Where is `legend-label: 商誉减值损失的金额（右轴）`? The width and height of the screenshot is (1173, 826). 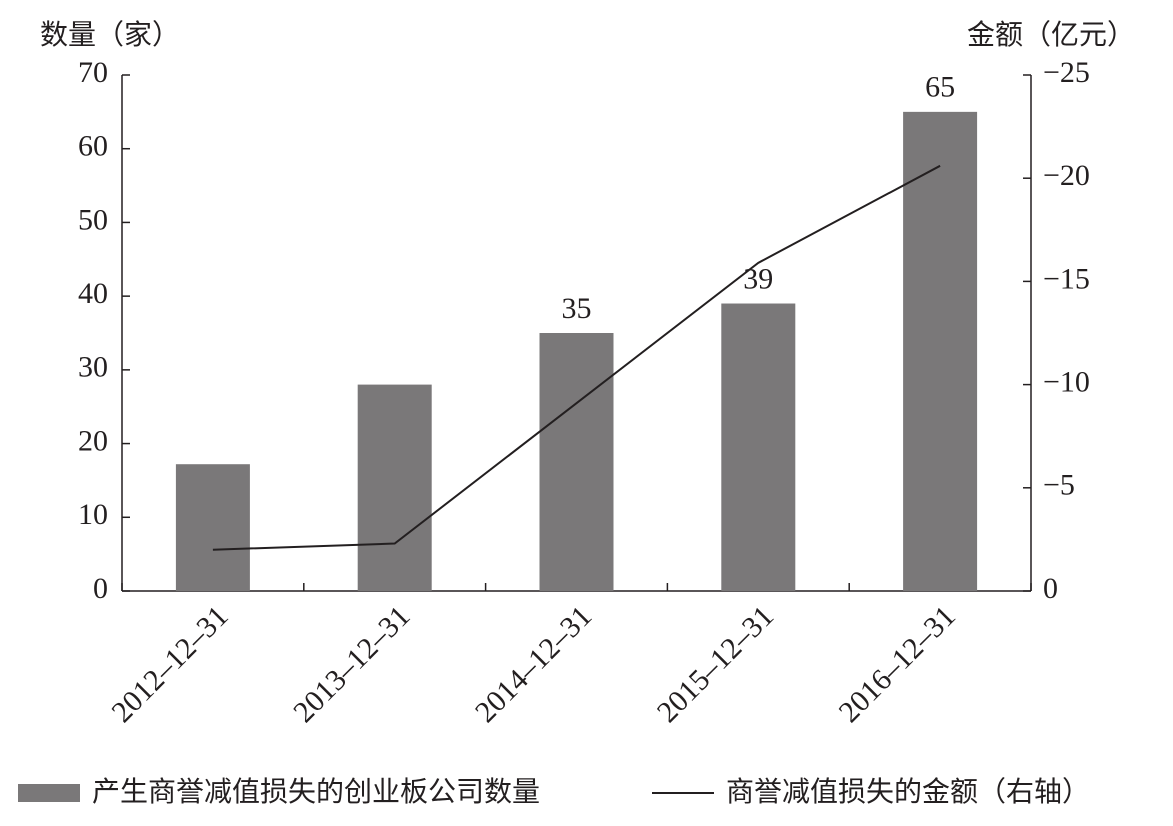
legend-label: 商誉减值损失的金额（右轴） is located at coordinates (908, 791).